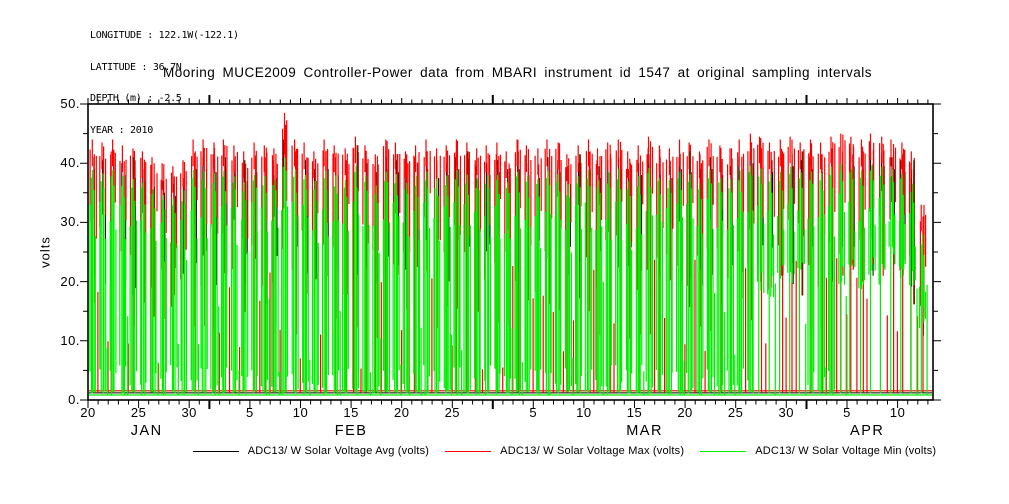  What do you see at coordinates (45, 252) in the screenshot?
I see `y-axis-label: volts` at bounding box center [45, 252].